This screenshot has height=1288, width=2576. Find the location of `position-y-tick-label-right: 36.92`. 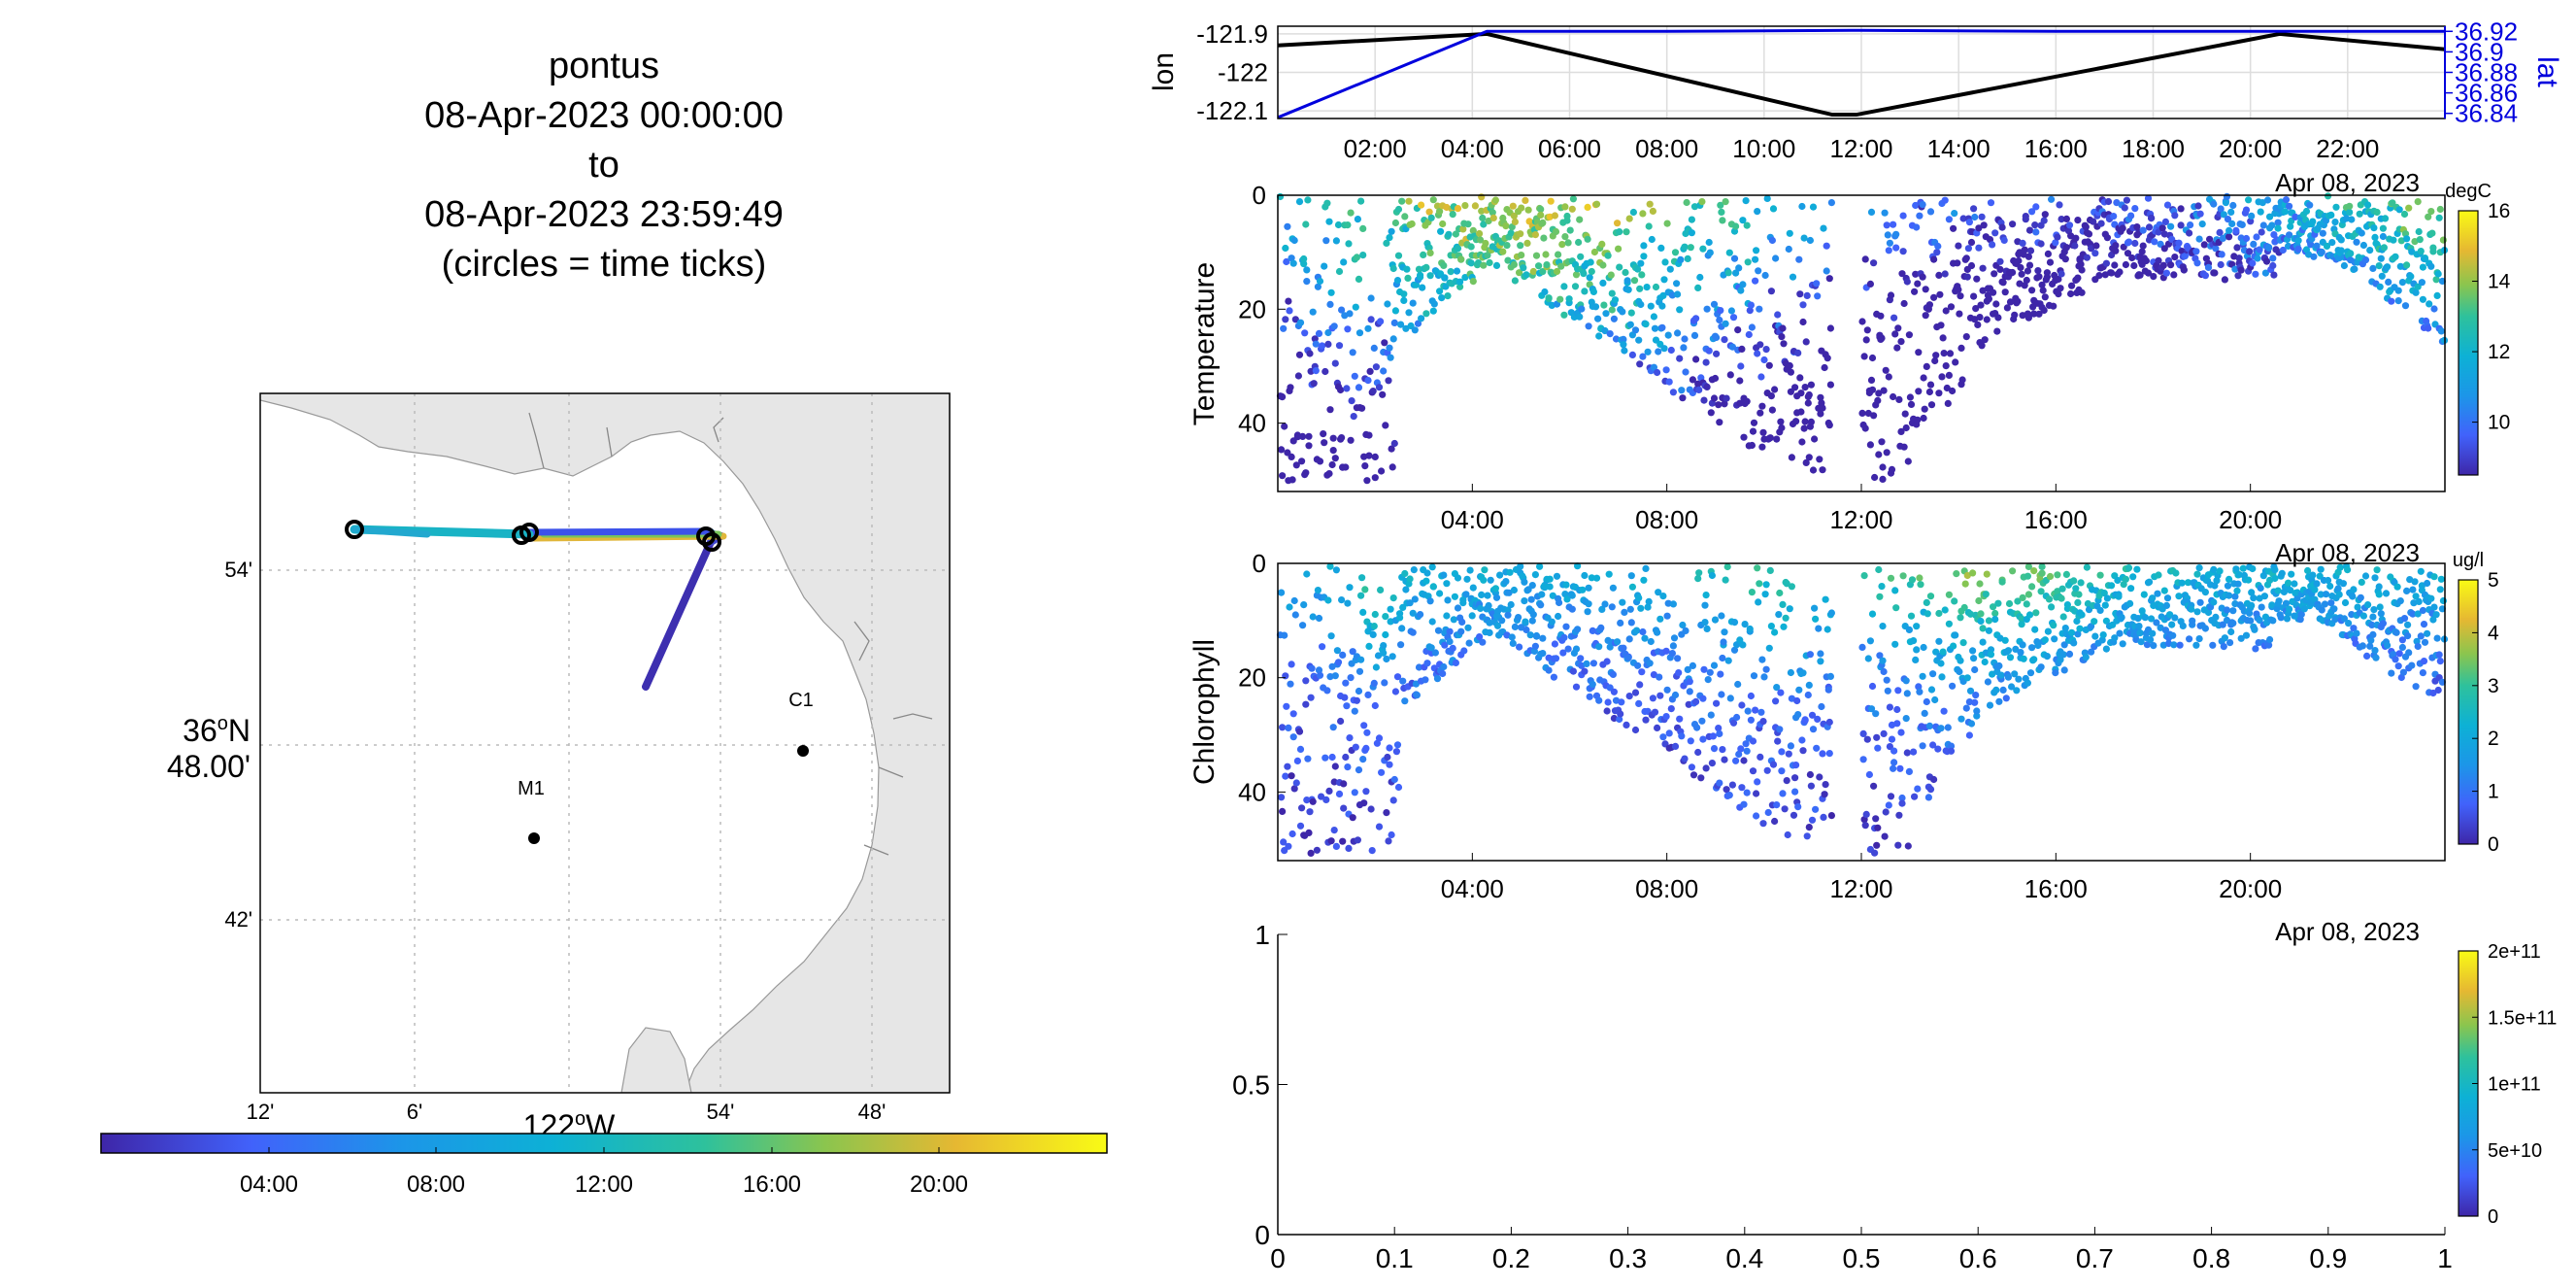

position-y-tick-label-right: 36.92 is located at coordinates (2487, 31).